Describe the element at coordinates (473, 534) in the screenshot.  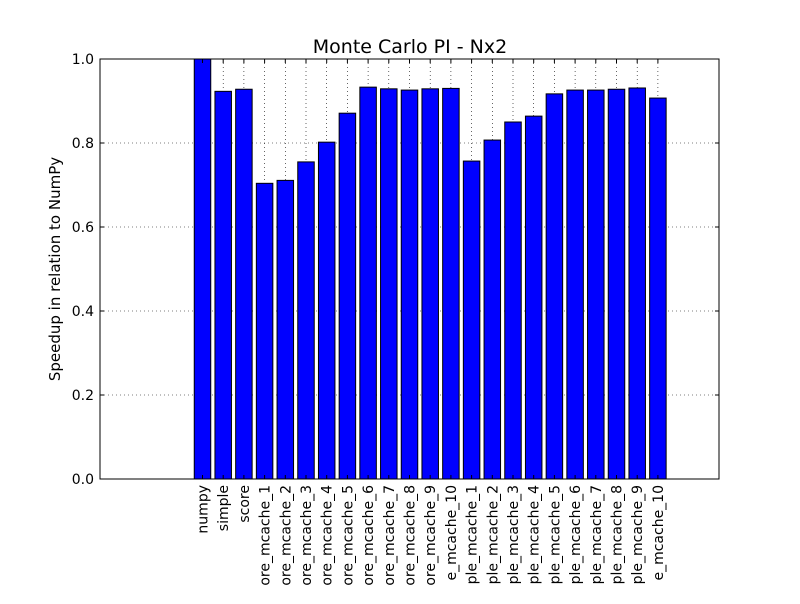
I see `x-tick-label: ple_mcache_1` at that location.